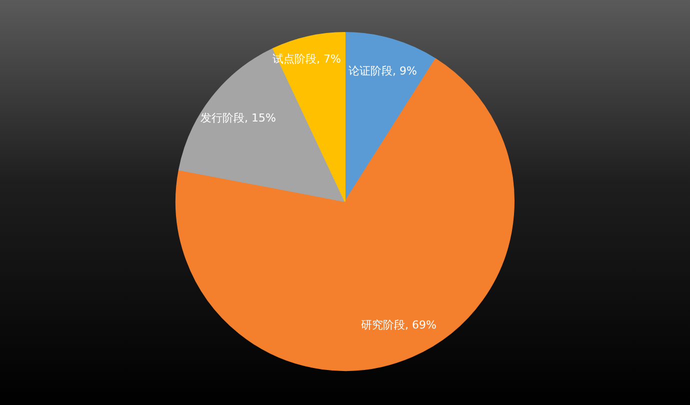 This screenshot has height=405, width=690. Describe the element at coordinates (398, 325) in the screenshot. I see `slice-label: 研究阶段, 69%` at that location.